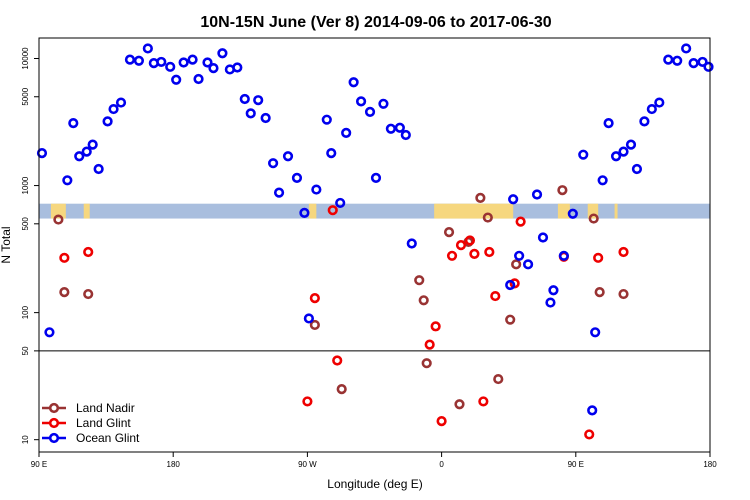  What do you see at coordinates (54, 408) in the screenshot?
I see `legend-land-nadir-marker` at bounding box center [54, 408].